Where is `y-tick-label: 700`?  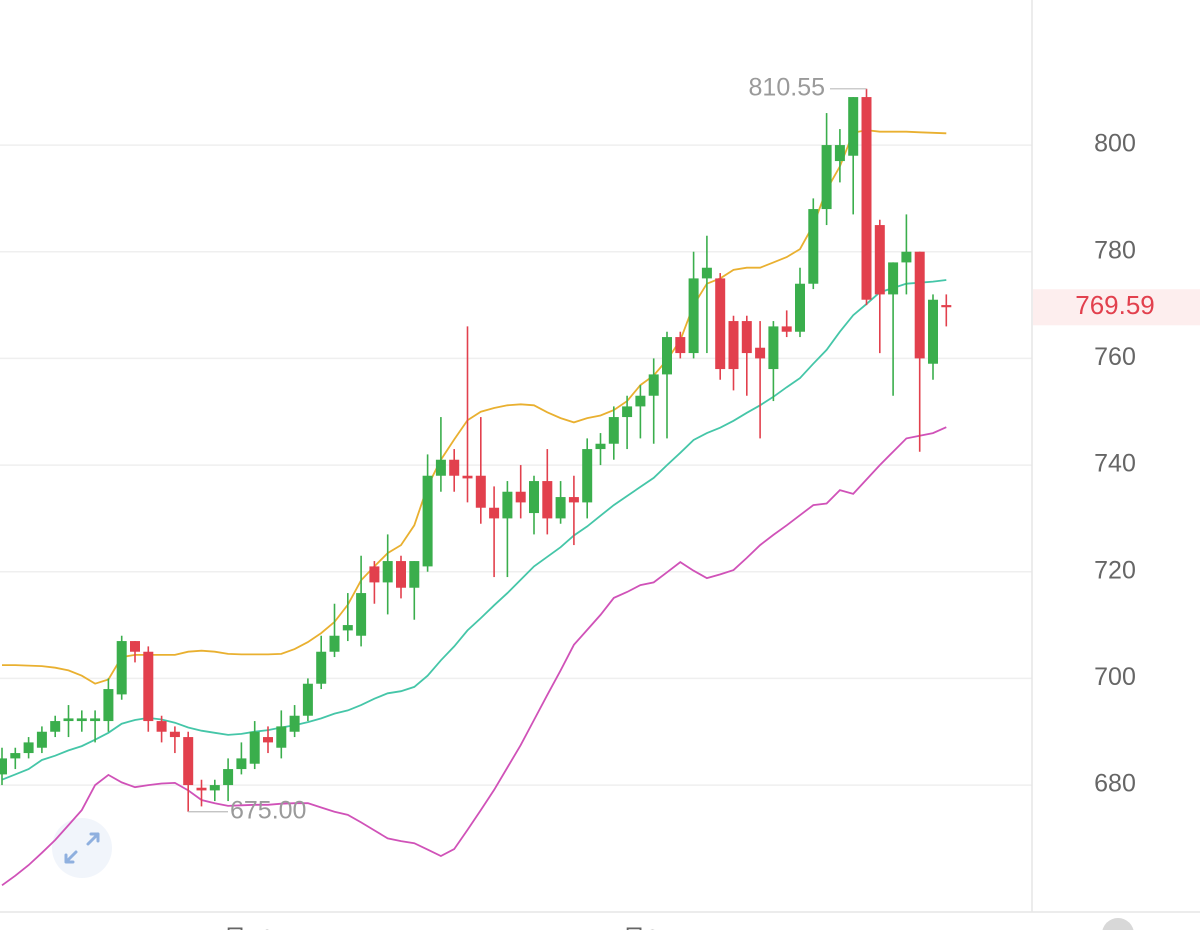 y-tick-label: 700 is located at coordinates (1115, 677).